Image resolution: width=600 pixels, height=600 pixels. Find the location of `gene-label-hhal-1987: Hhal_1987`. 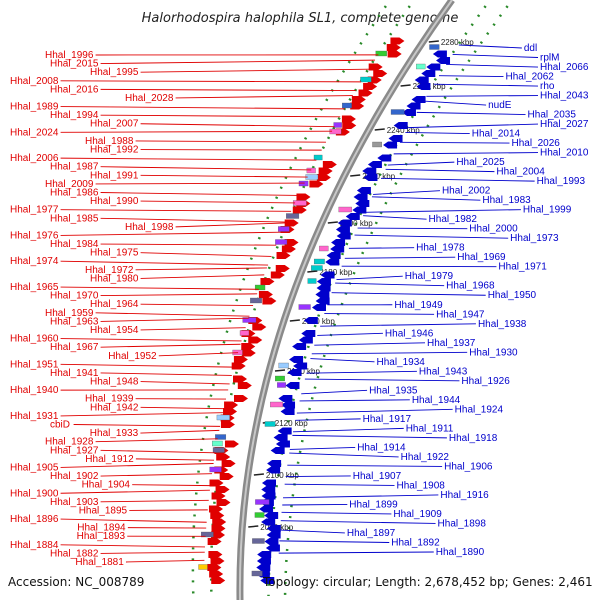

gene-label-hhal-1987: Hhal_1987 is located at coordinates (74, 167).